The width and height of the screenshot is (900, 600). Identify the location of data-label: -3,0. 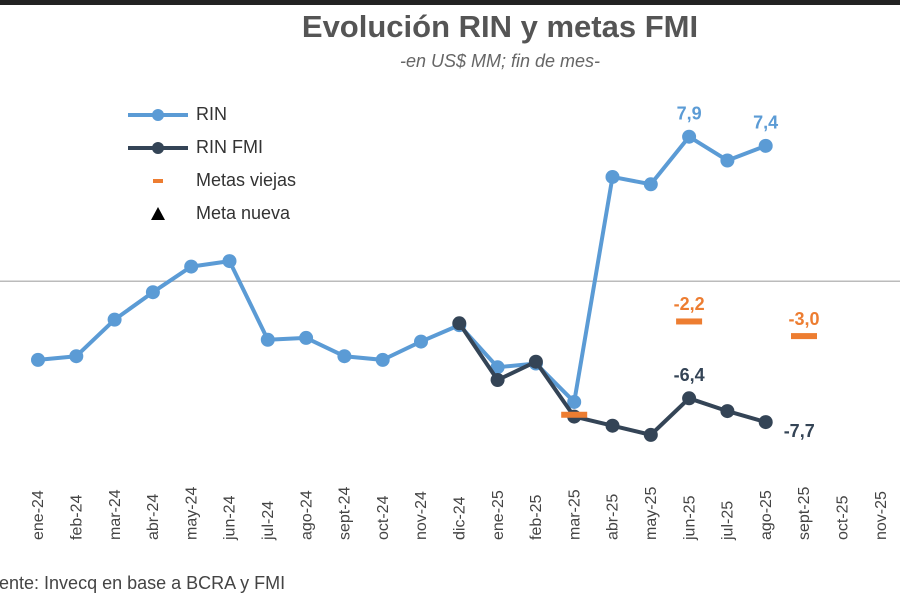
(803, 319).